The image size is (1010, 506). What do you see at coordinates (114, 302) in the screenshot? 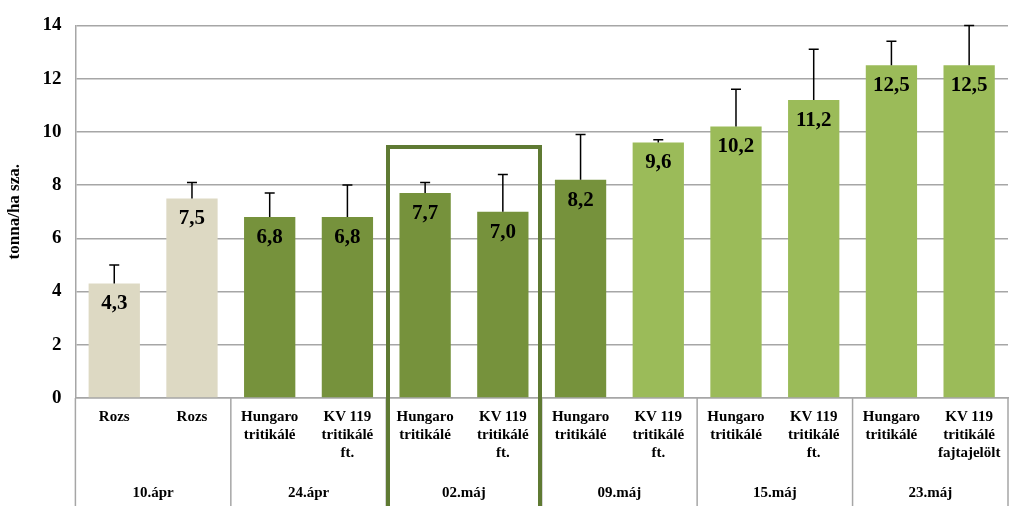
I see `data-label: 4,3` at bounding box center [114, 302].